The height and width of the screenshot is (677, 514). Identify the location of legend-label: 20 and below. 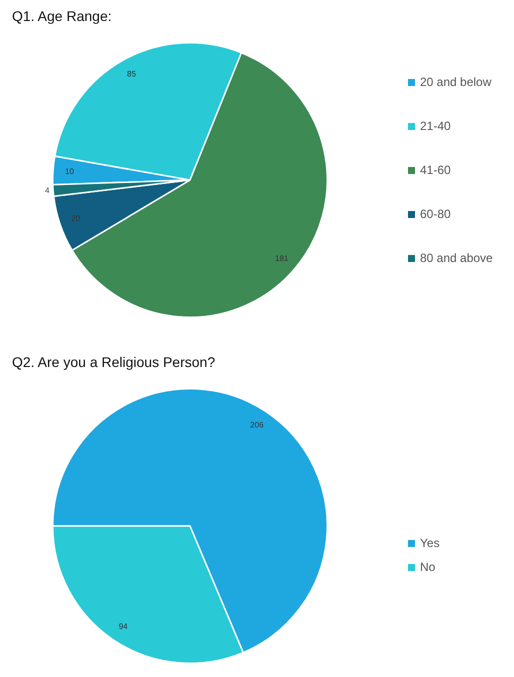
(456, 82).